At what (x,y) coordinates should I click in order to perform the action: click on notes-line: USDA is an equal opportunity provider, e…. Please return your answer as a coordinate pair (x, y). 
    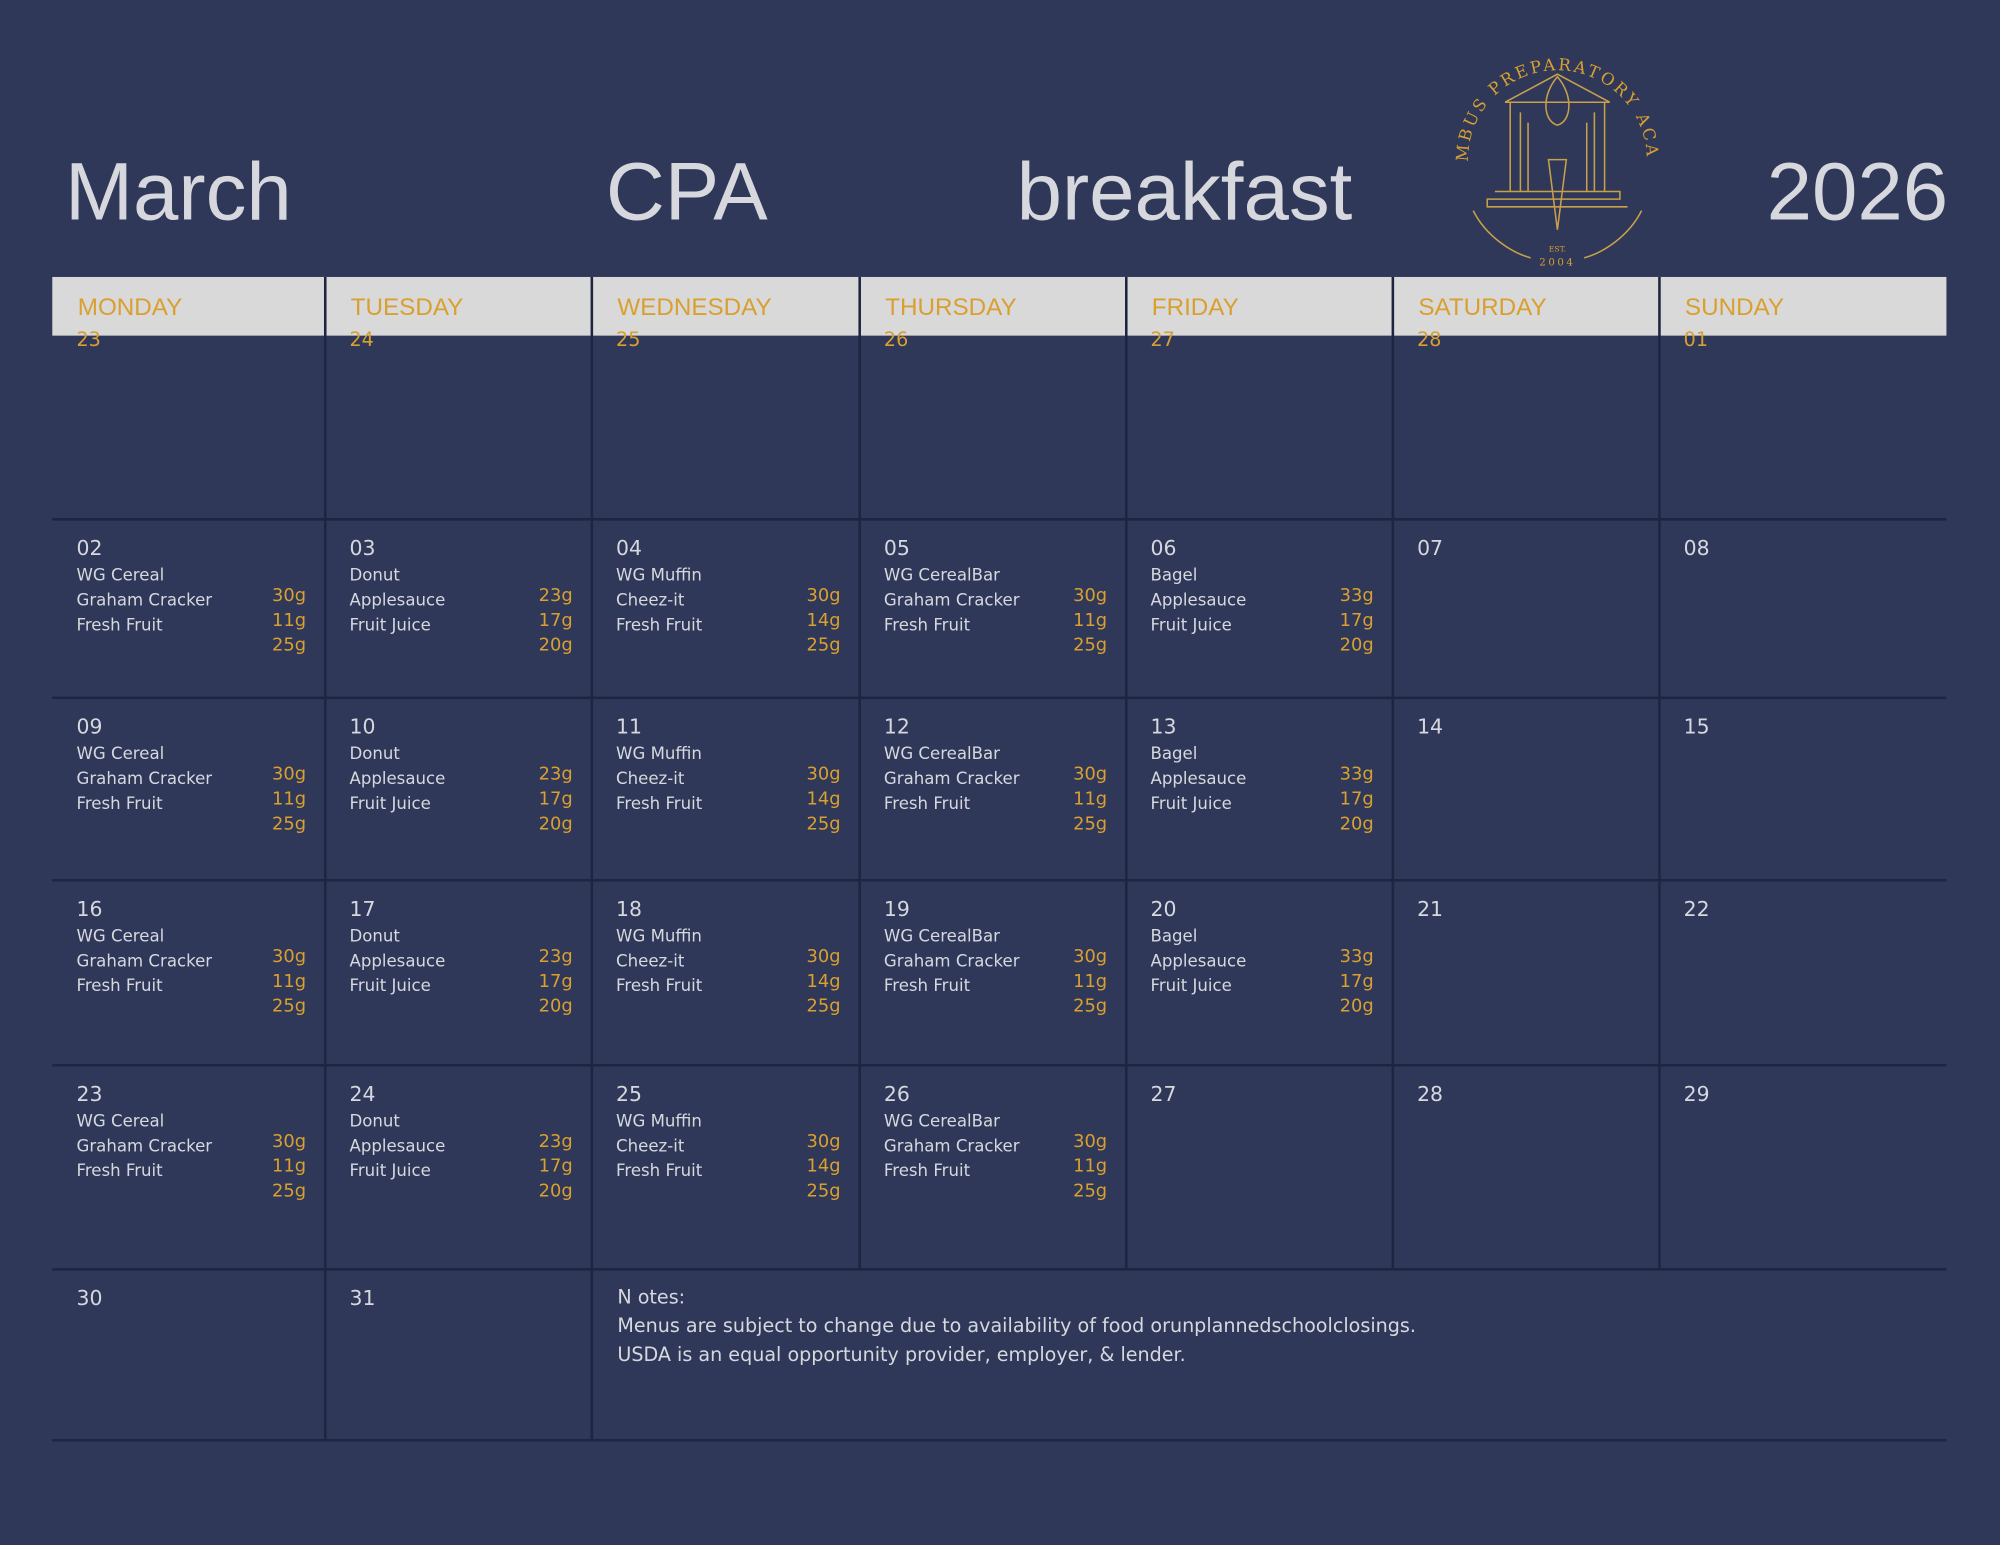
    Looking at the image, I should click on (901, 1354).